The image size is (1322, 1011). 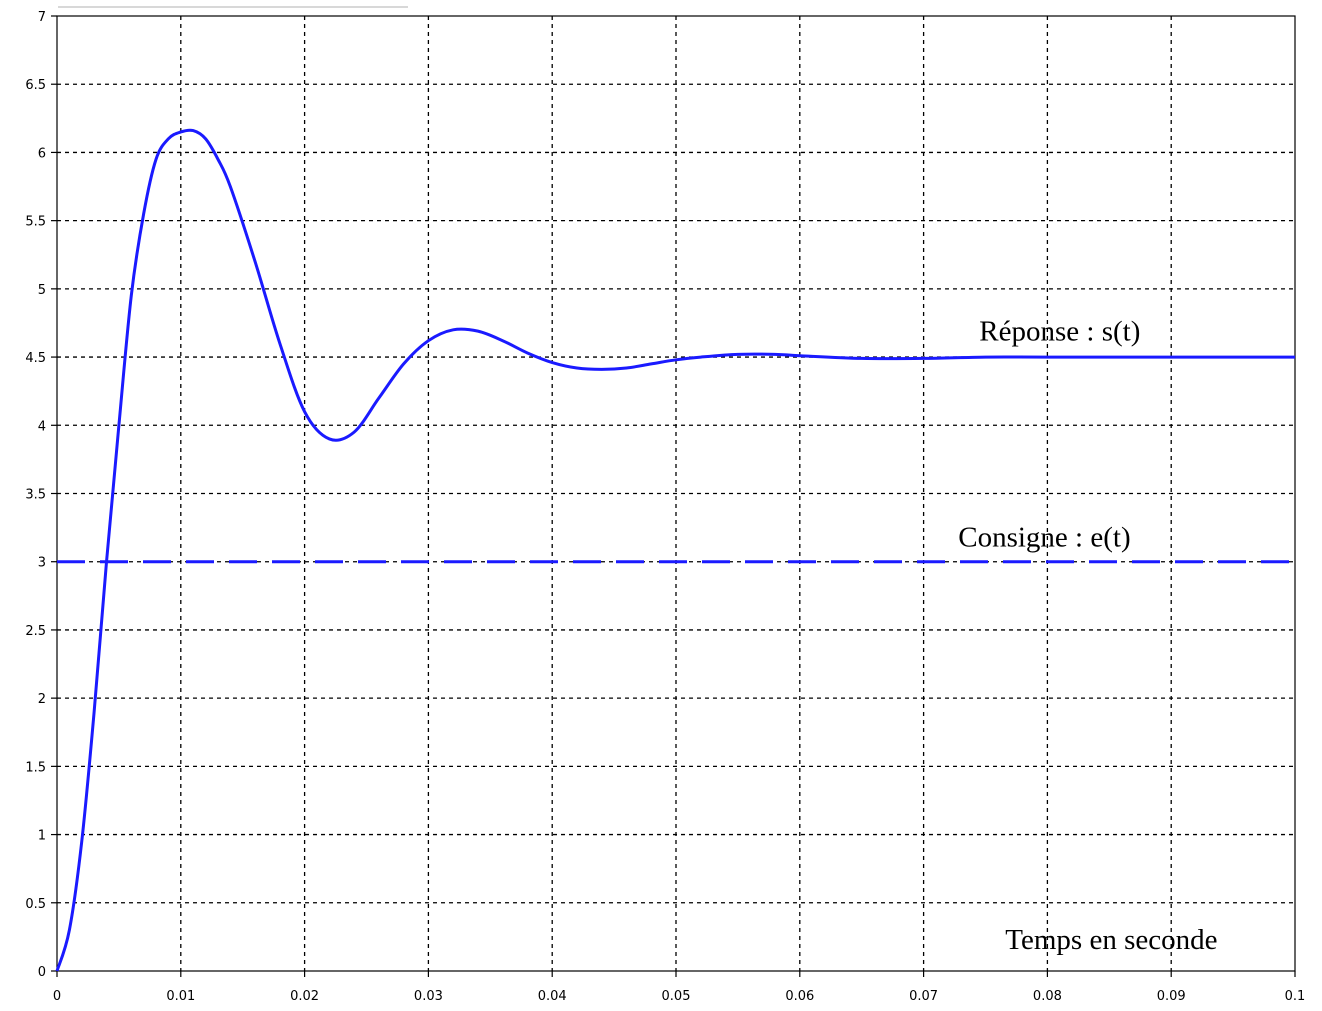 What do you see at coordinates (35, 85) in the screenshot?
I see `y-tick-label: 6.5` at bounding box center [35, 85].